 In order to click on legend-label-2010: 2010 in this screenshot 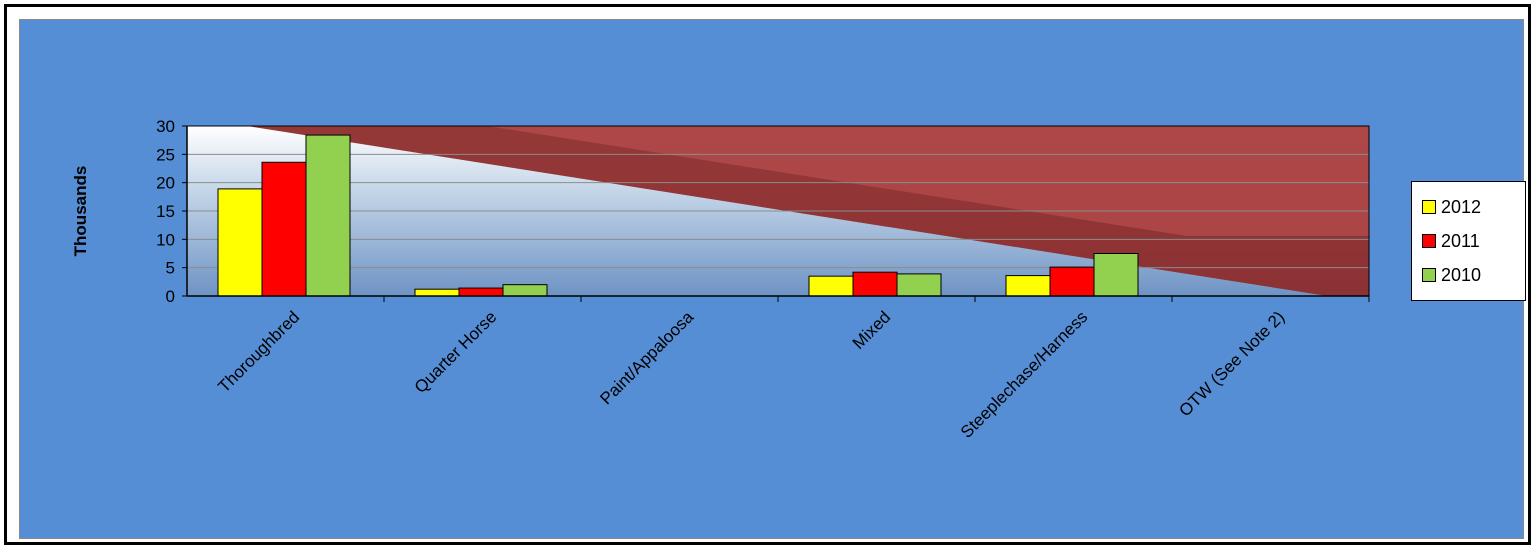, I will do `click(1461, 274)`.